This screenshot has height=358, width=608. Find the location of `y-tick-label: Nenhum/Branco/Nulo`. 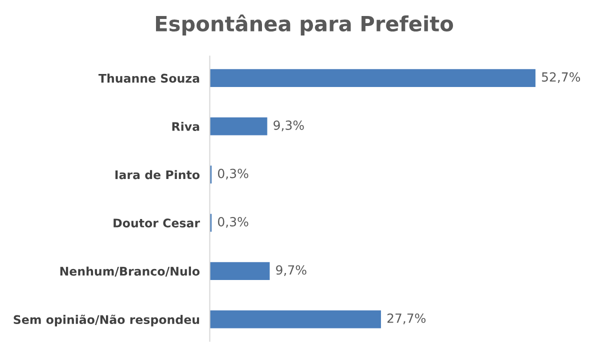

y-tick-label: Nenhum/Branco/Nulo is located at coordinates (130, 271).